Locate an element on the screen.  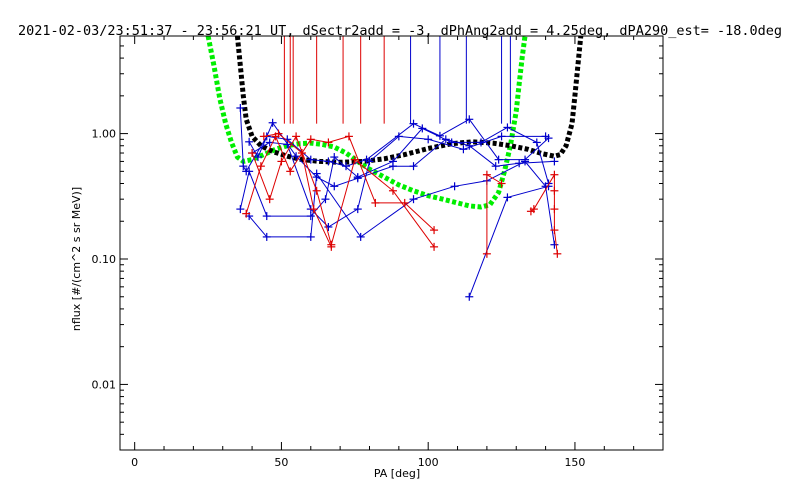
x-tick-label: 0 is located at coordinates (134, 462).